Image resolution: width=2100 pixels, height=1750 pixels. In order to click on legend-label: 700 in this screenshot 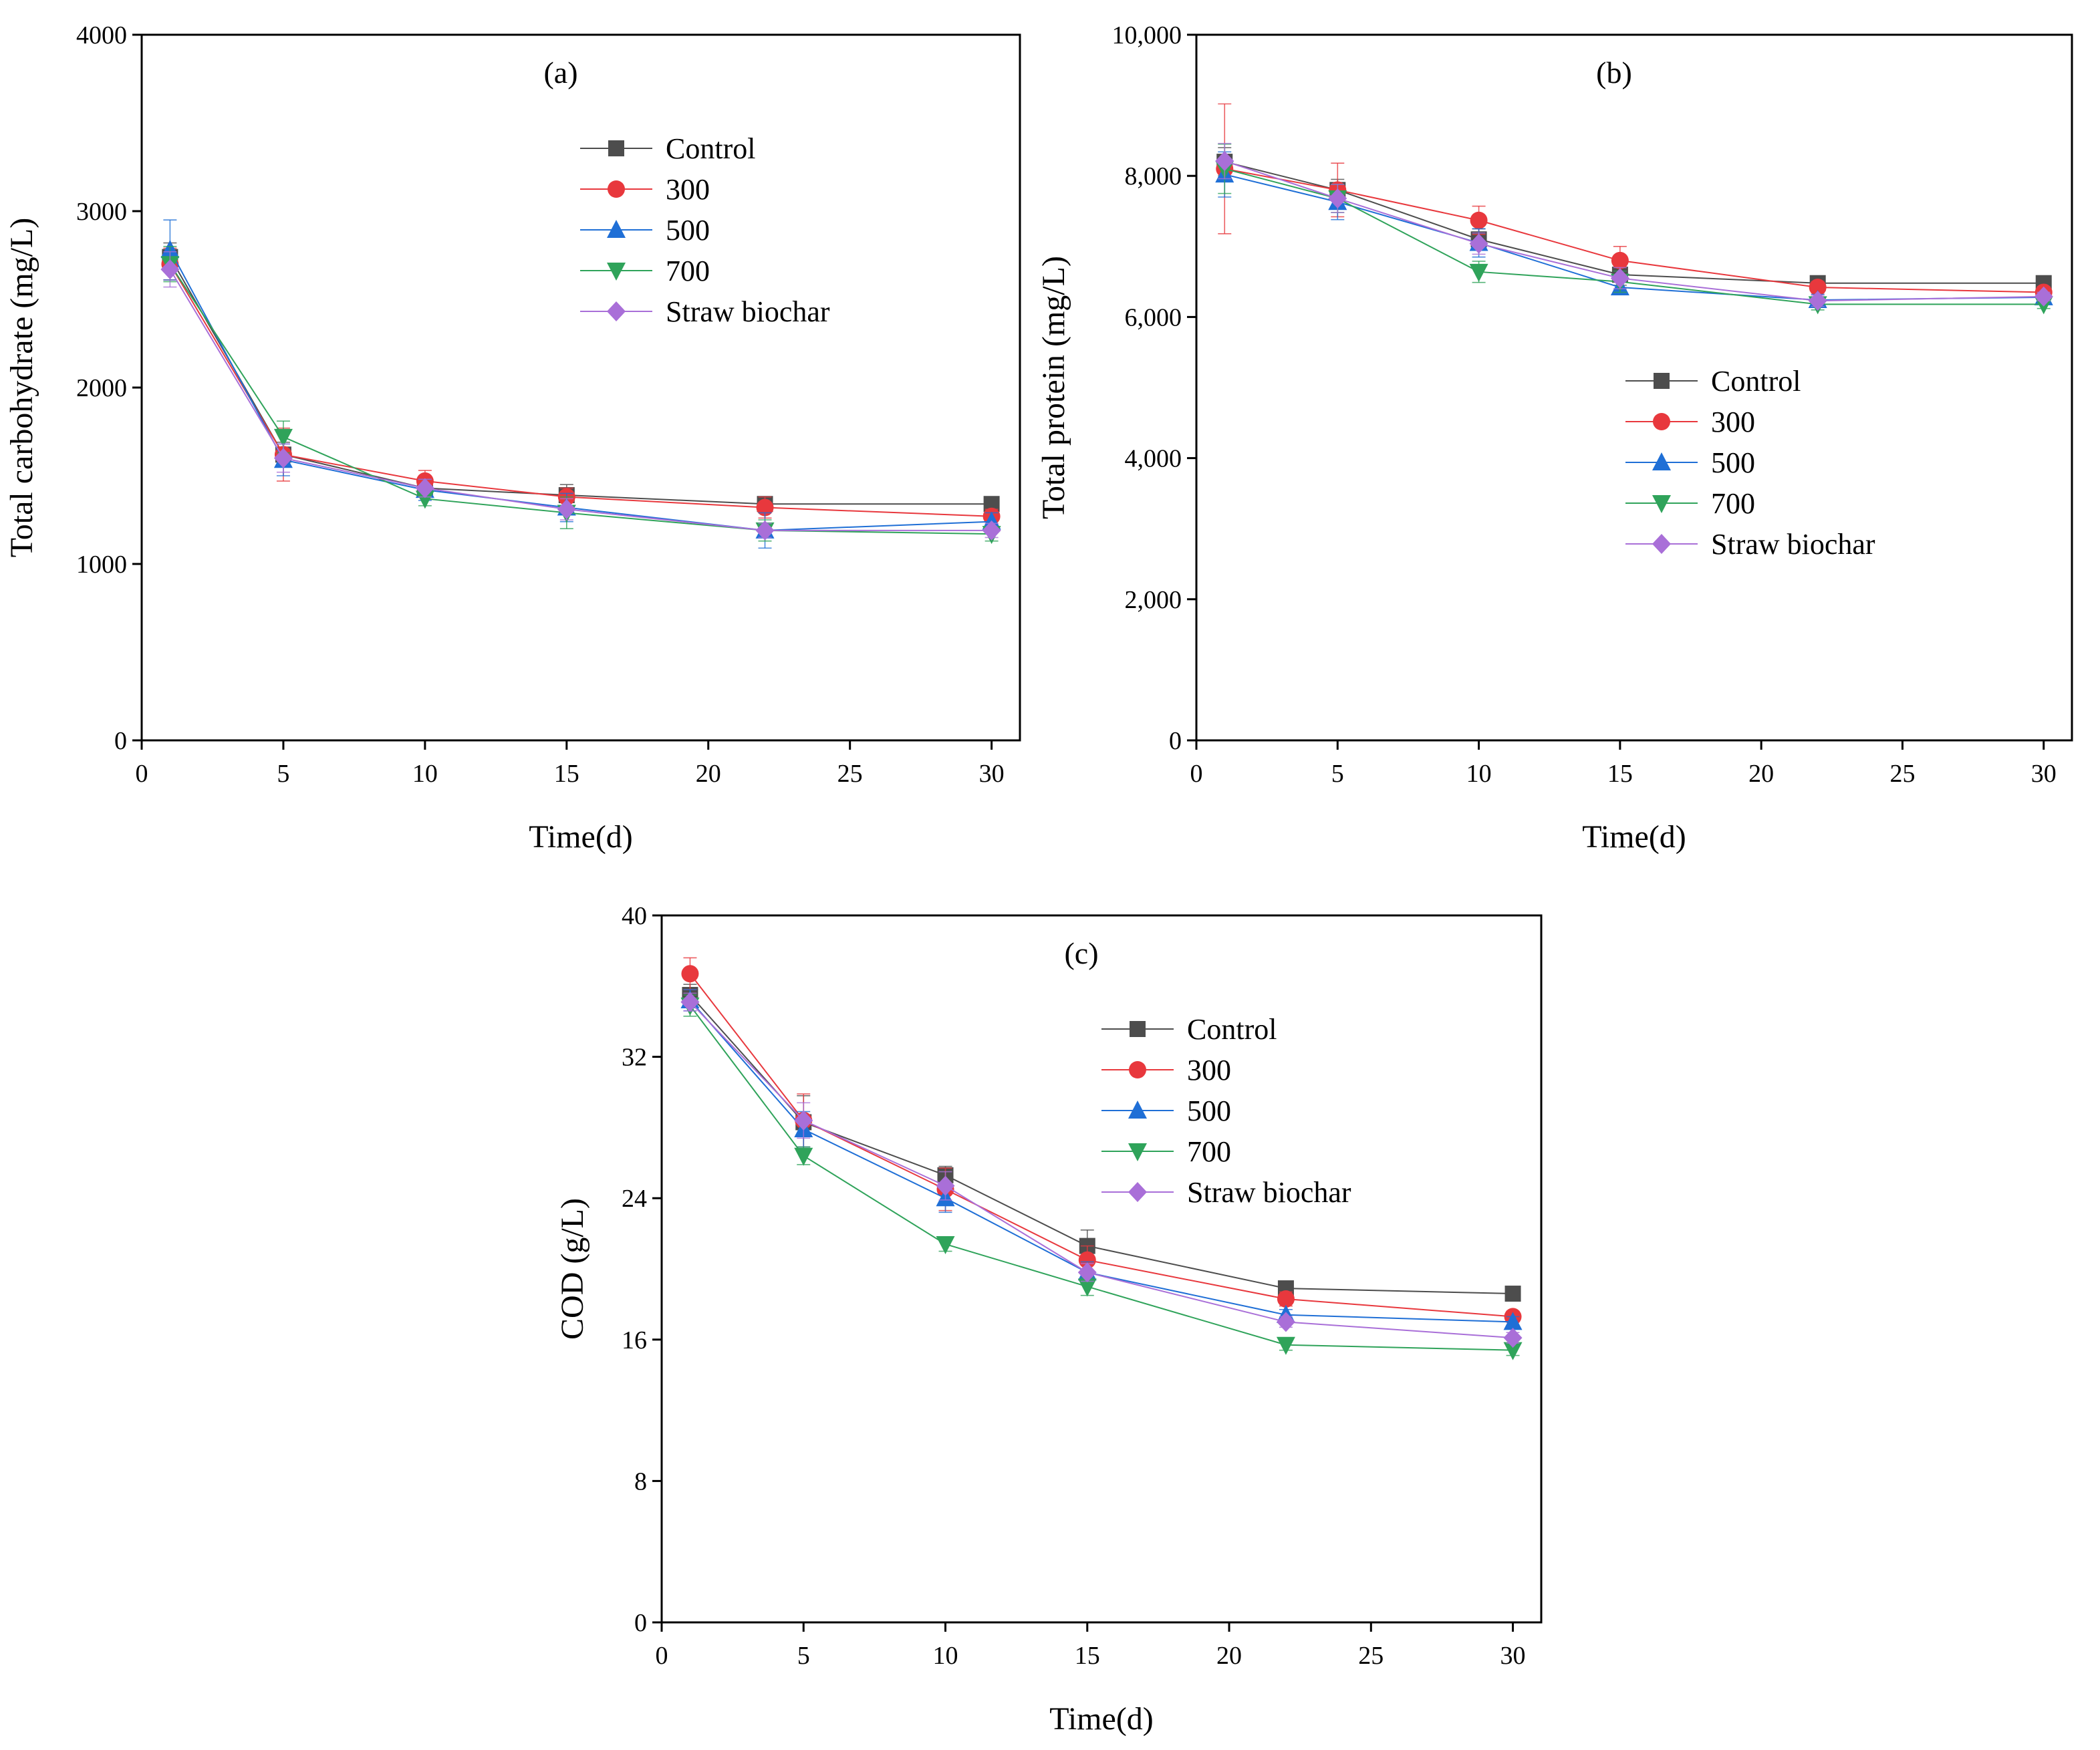, I will do `click(688, 271)`.